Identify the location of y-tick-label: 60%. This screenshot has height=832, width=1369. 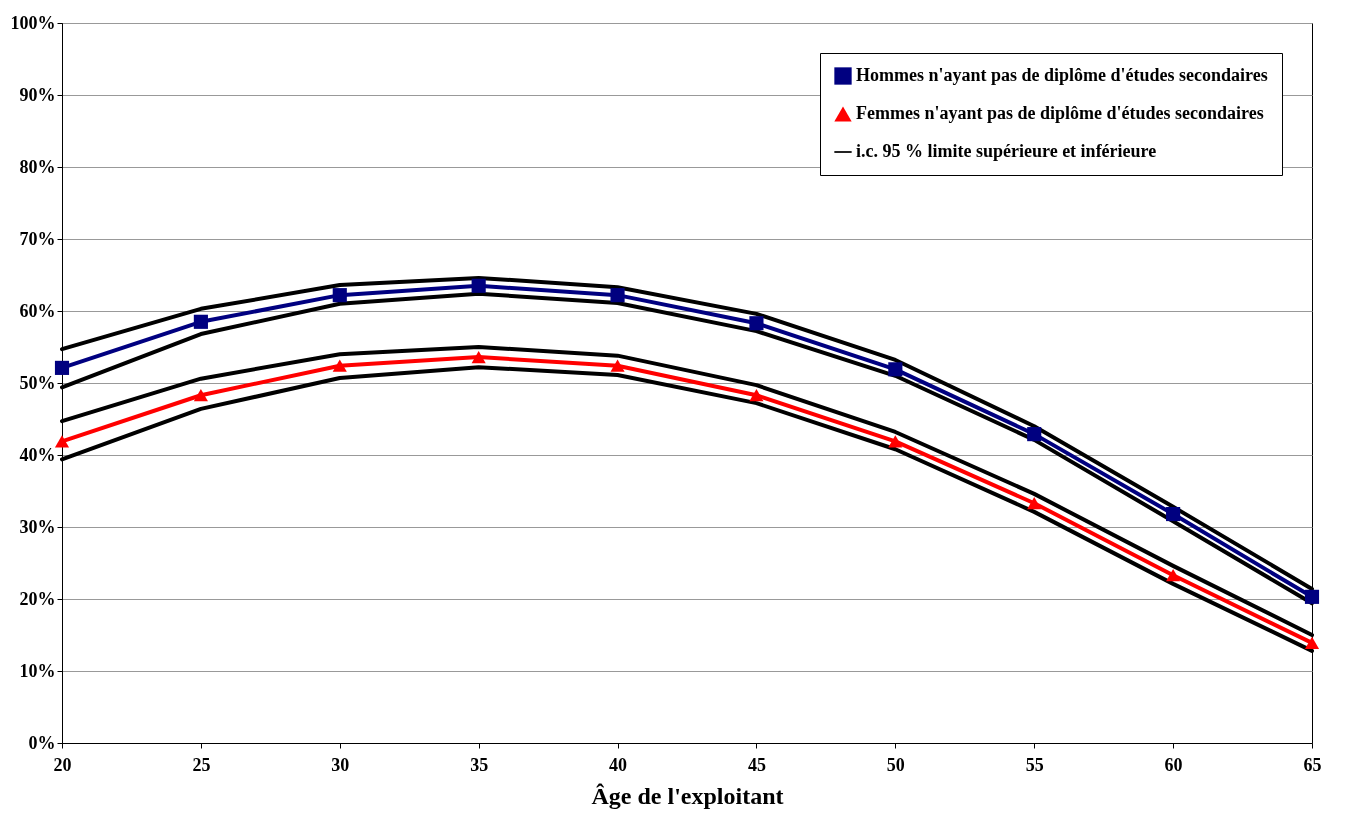
(37, 310).